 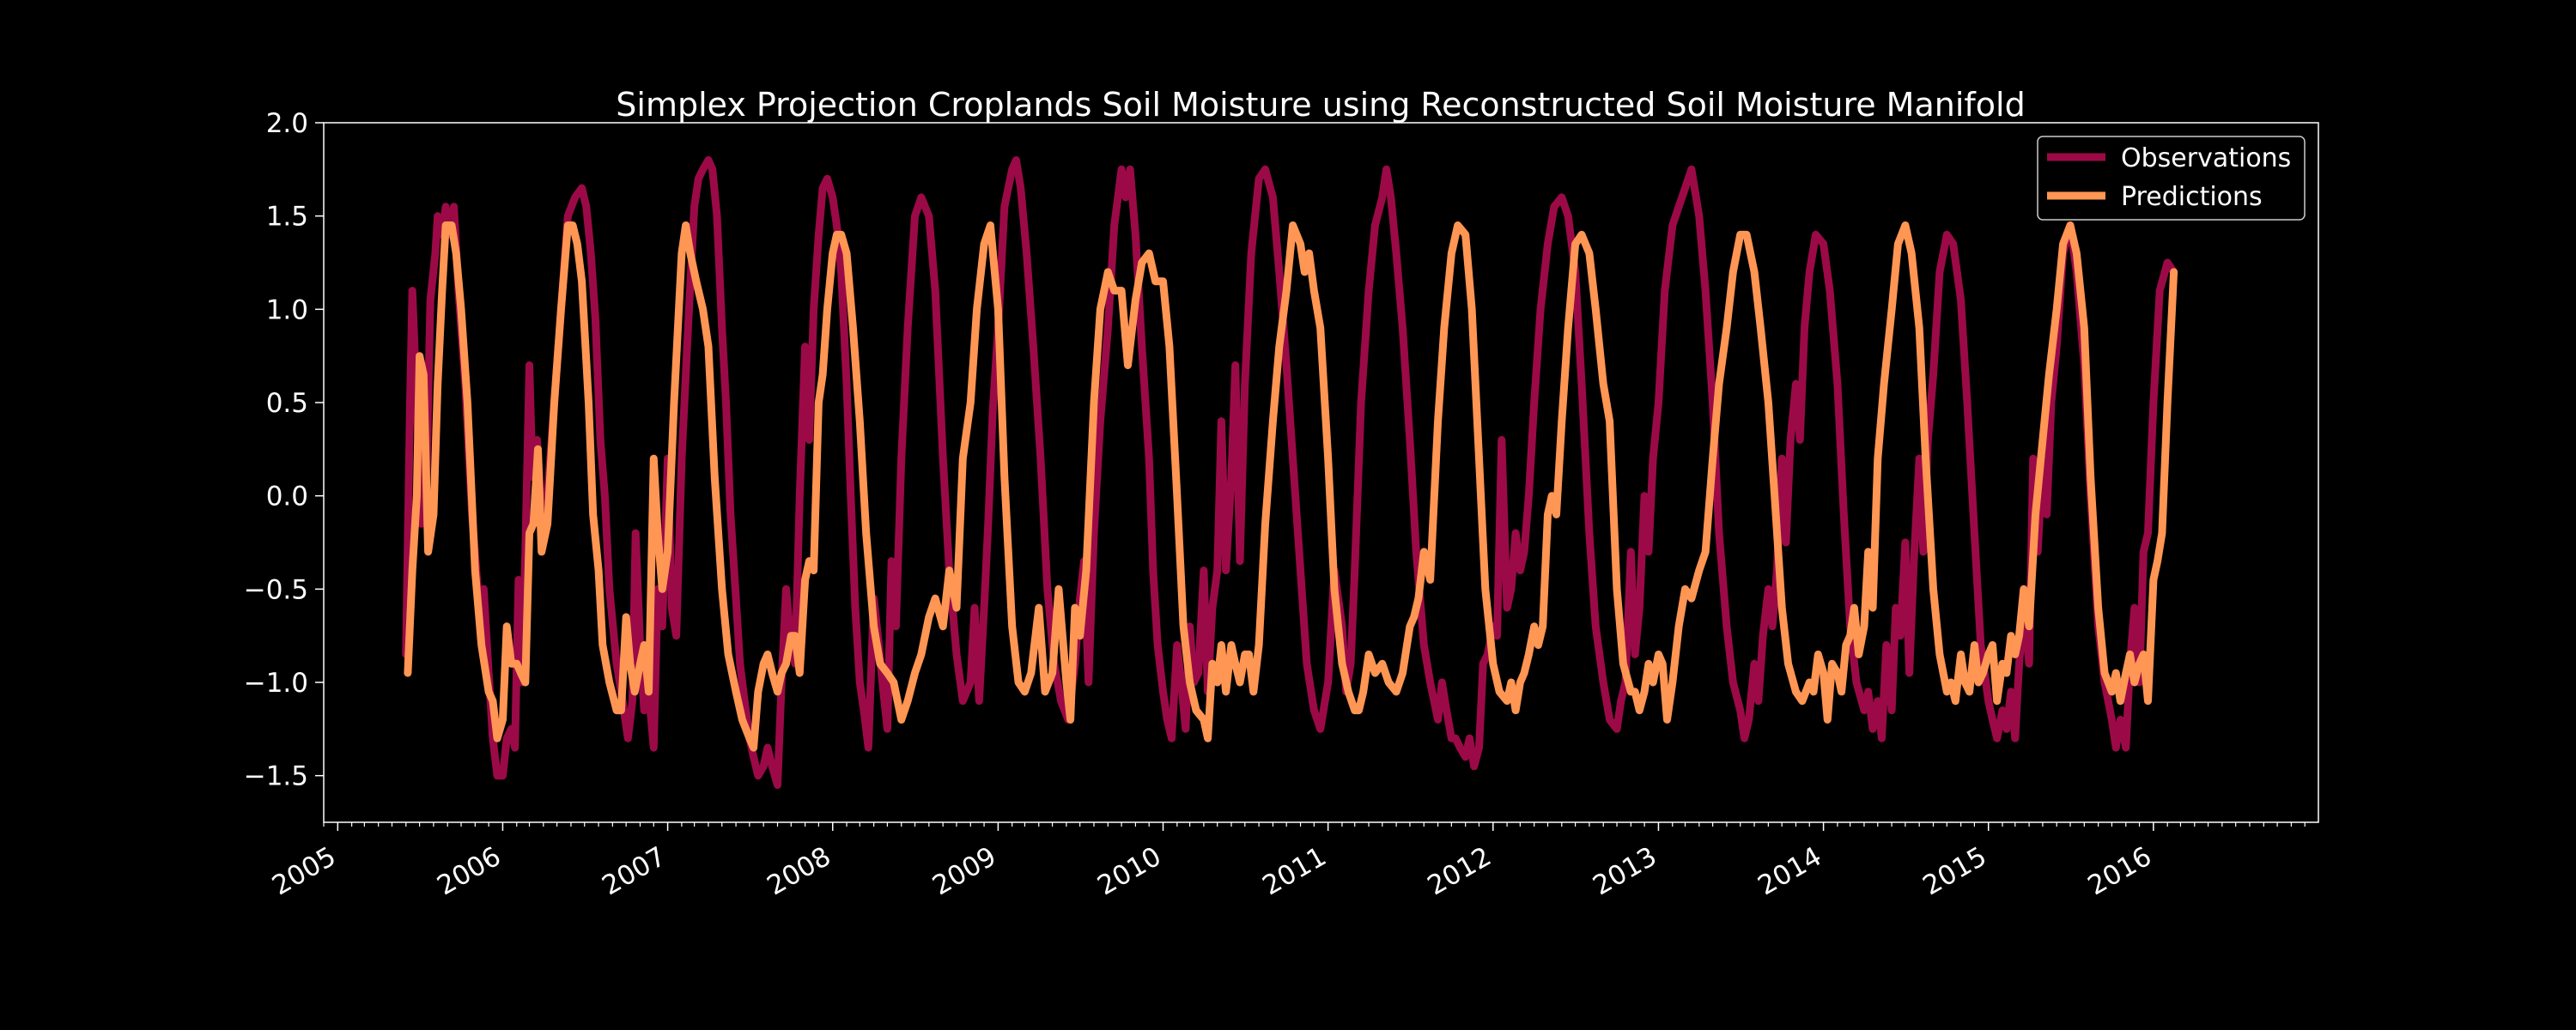 I want to click on legend: Observations Predictions, so click(x=2171, y=178).